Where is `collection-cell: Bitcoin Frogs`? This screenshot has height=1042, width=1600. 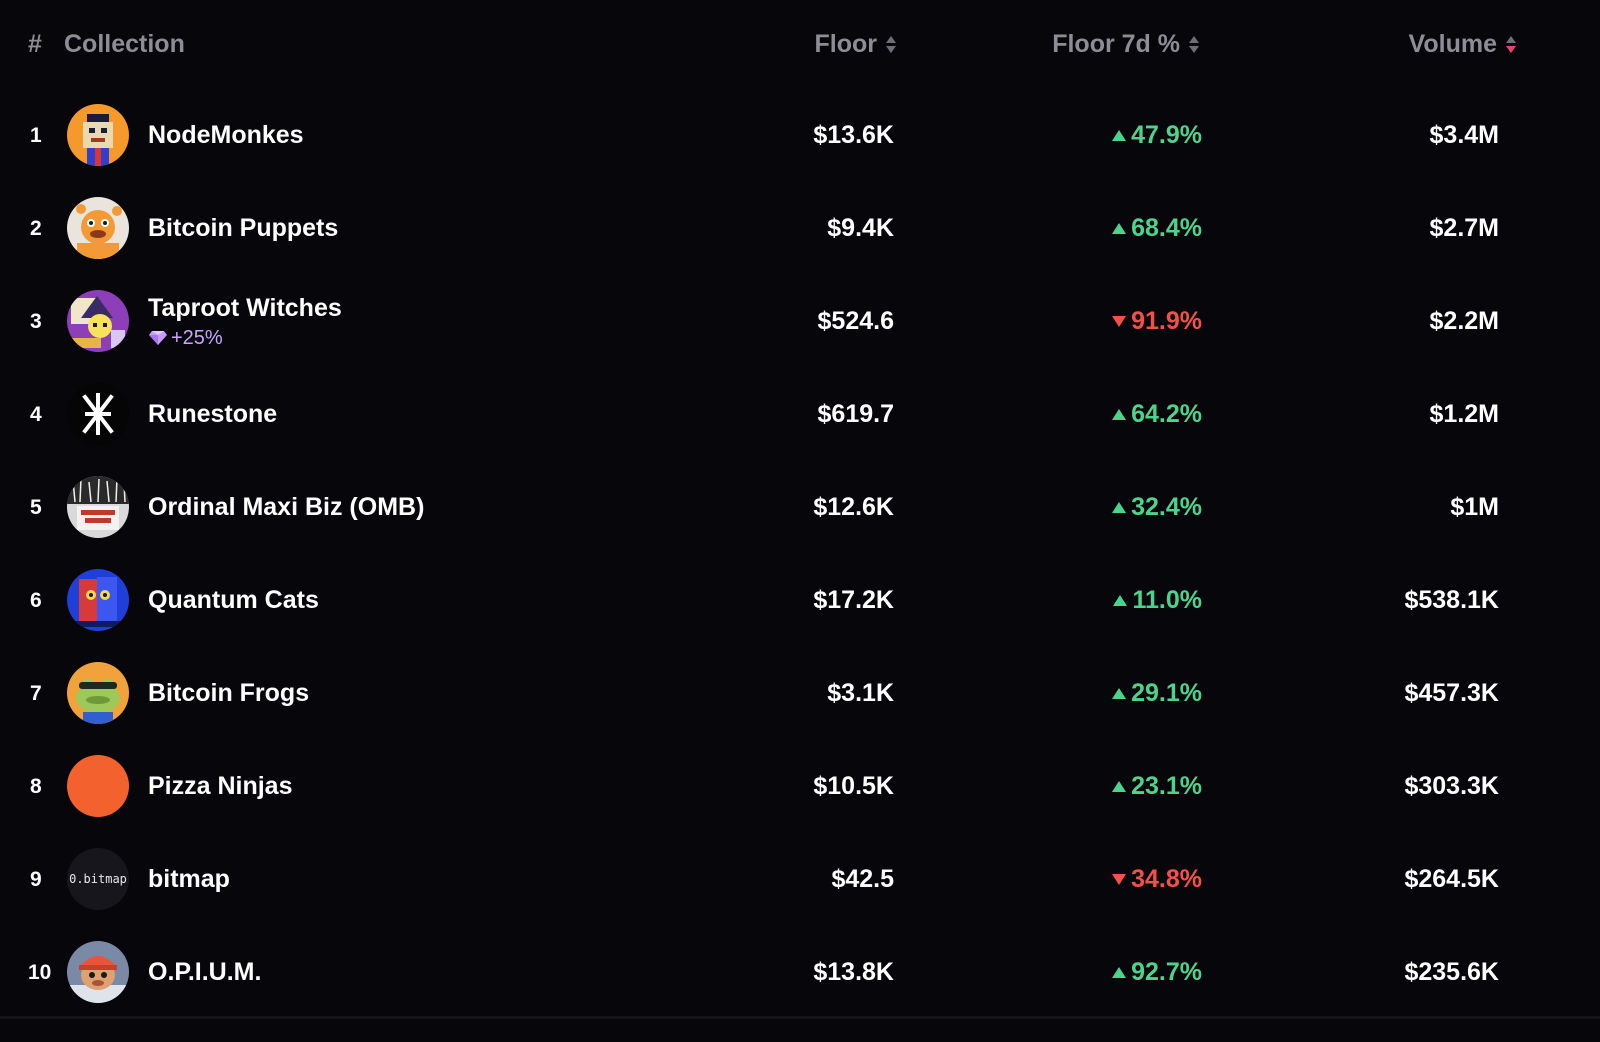
collection-cell: Bitcoin Frogs is located at coordinates (228, 693).